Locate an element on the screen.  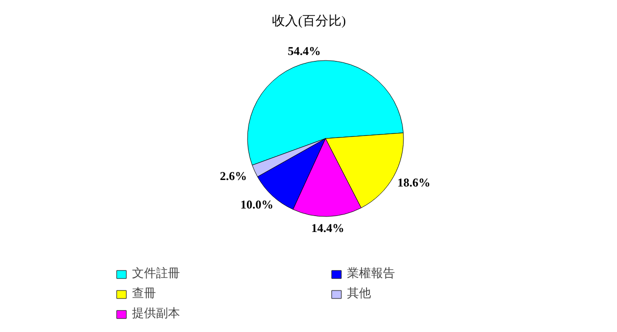
data-label: 2.6% is located at coordinates (233, 175).